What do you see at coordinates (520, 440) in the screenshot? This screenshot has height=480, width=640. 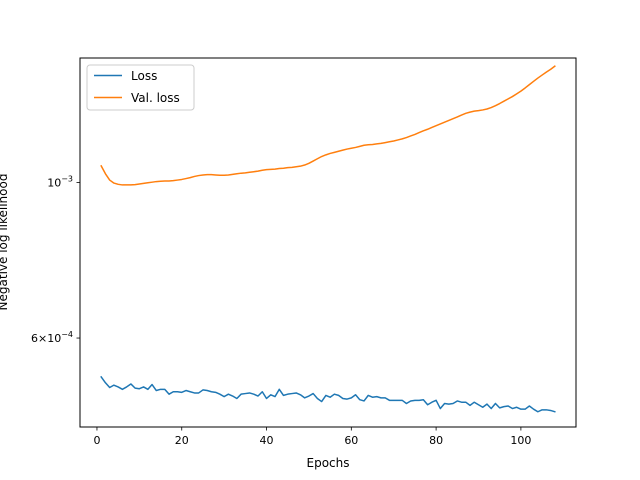 I see `x-tick-label: 100` at bounding box center [520, 440].